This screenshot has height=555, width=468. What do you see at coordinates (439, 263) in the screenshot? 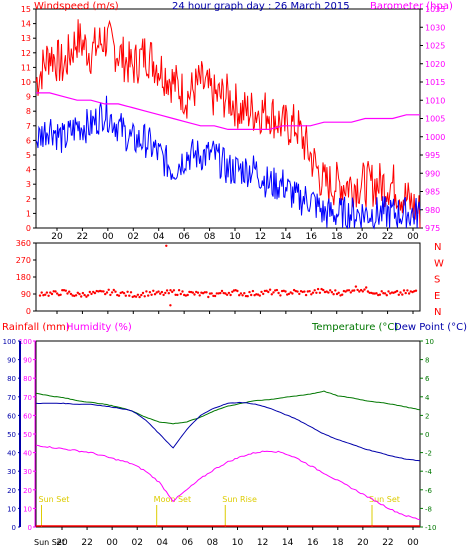
I see `dir-compass-label: W` at bounding box center [439, 263].